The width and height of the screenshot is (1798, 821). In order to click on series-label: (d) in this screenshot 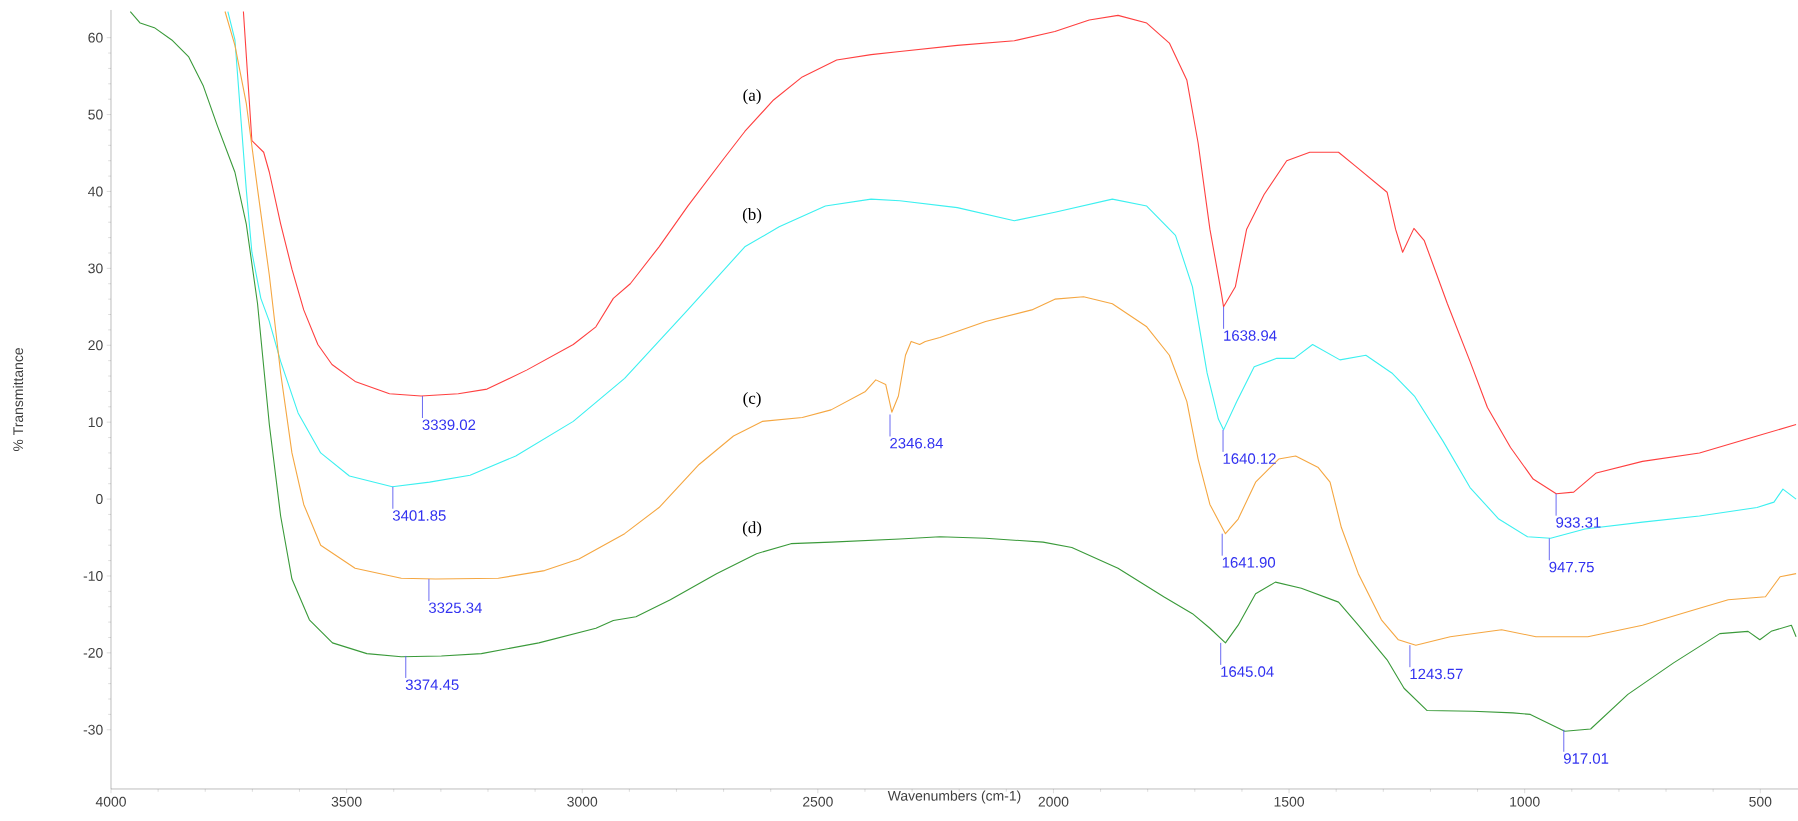, I will do `click(752, 529)`.